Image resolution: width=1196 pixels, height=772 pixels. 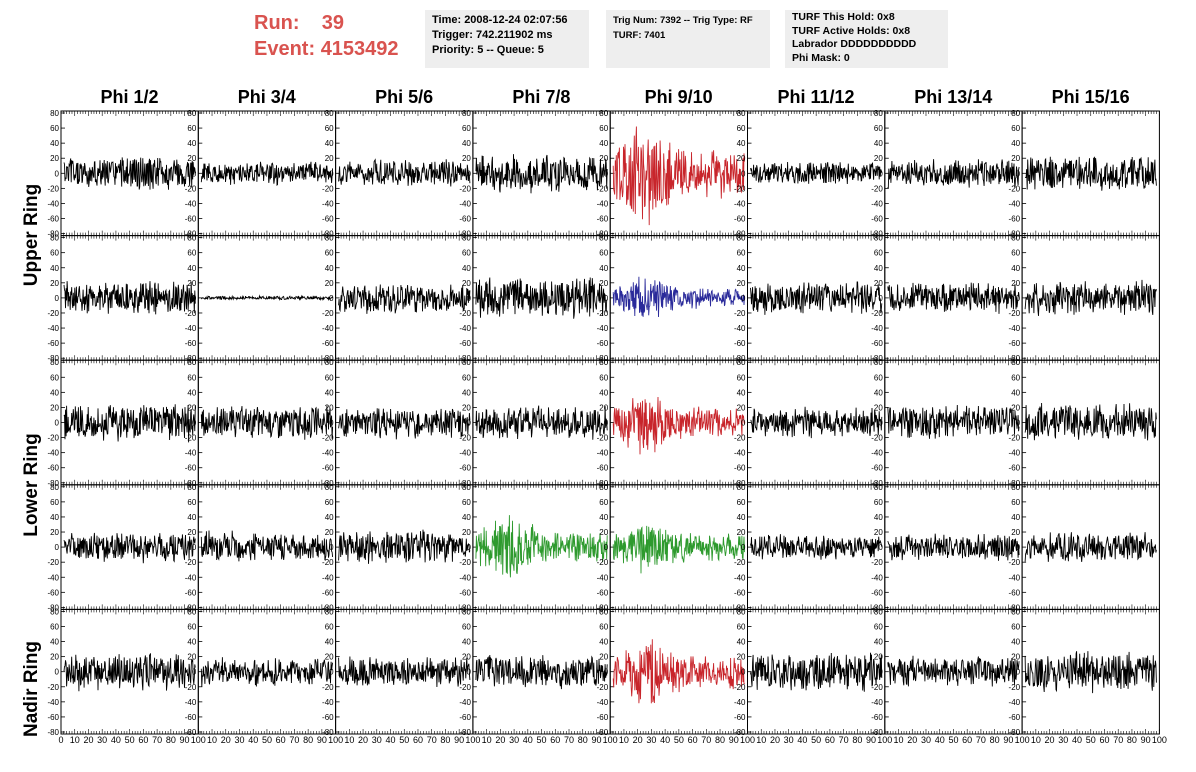 I want to click on x-tick-label: 60, so click(x=418, y=740).